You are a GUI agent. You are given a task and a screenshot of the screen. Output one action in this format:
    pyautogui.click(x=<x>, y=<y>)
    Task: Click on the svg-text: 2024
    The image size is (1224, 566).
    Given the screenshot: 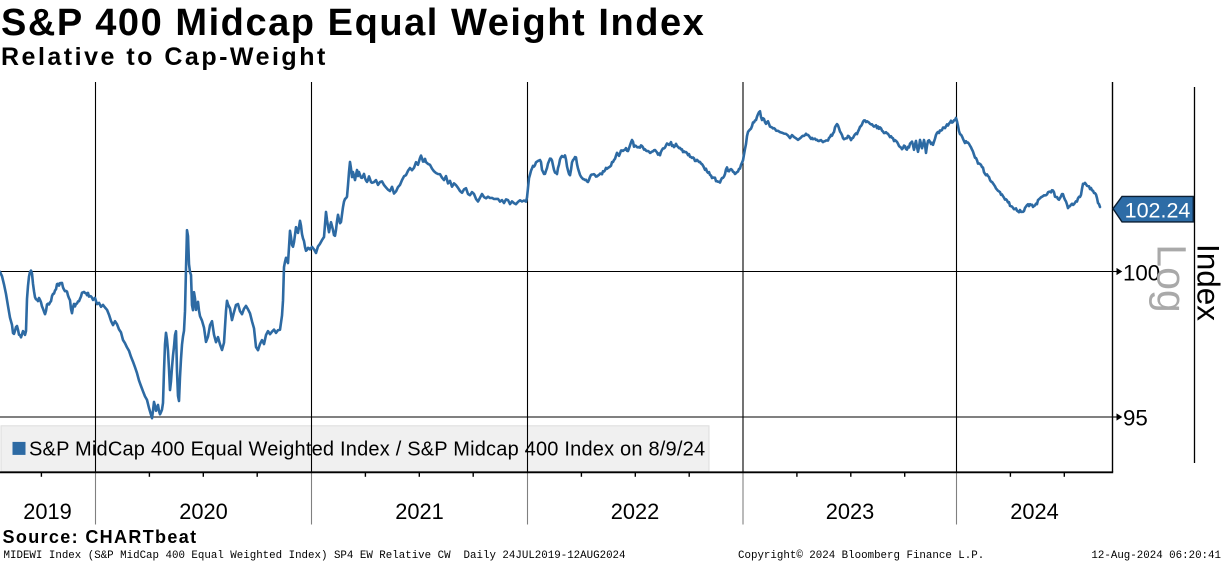 What is the action you would take?
    pyautogui.click(x=1034, y=511)
    